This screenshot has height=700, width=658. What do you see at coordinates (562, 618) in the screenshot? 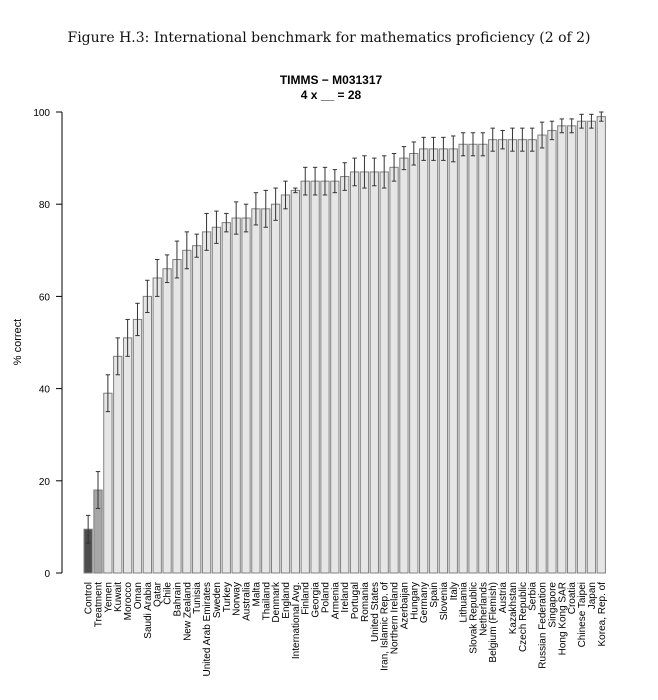
I see `x-tick-label: Hong Kong SAR` at bounding box center [562, 618].